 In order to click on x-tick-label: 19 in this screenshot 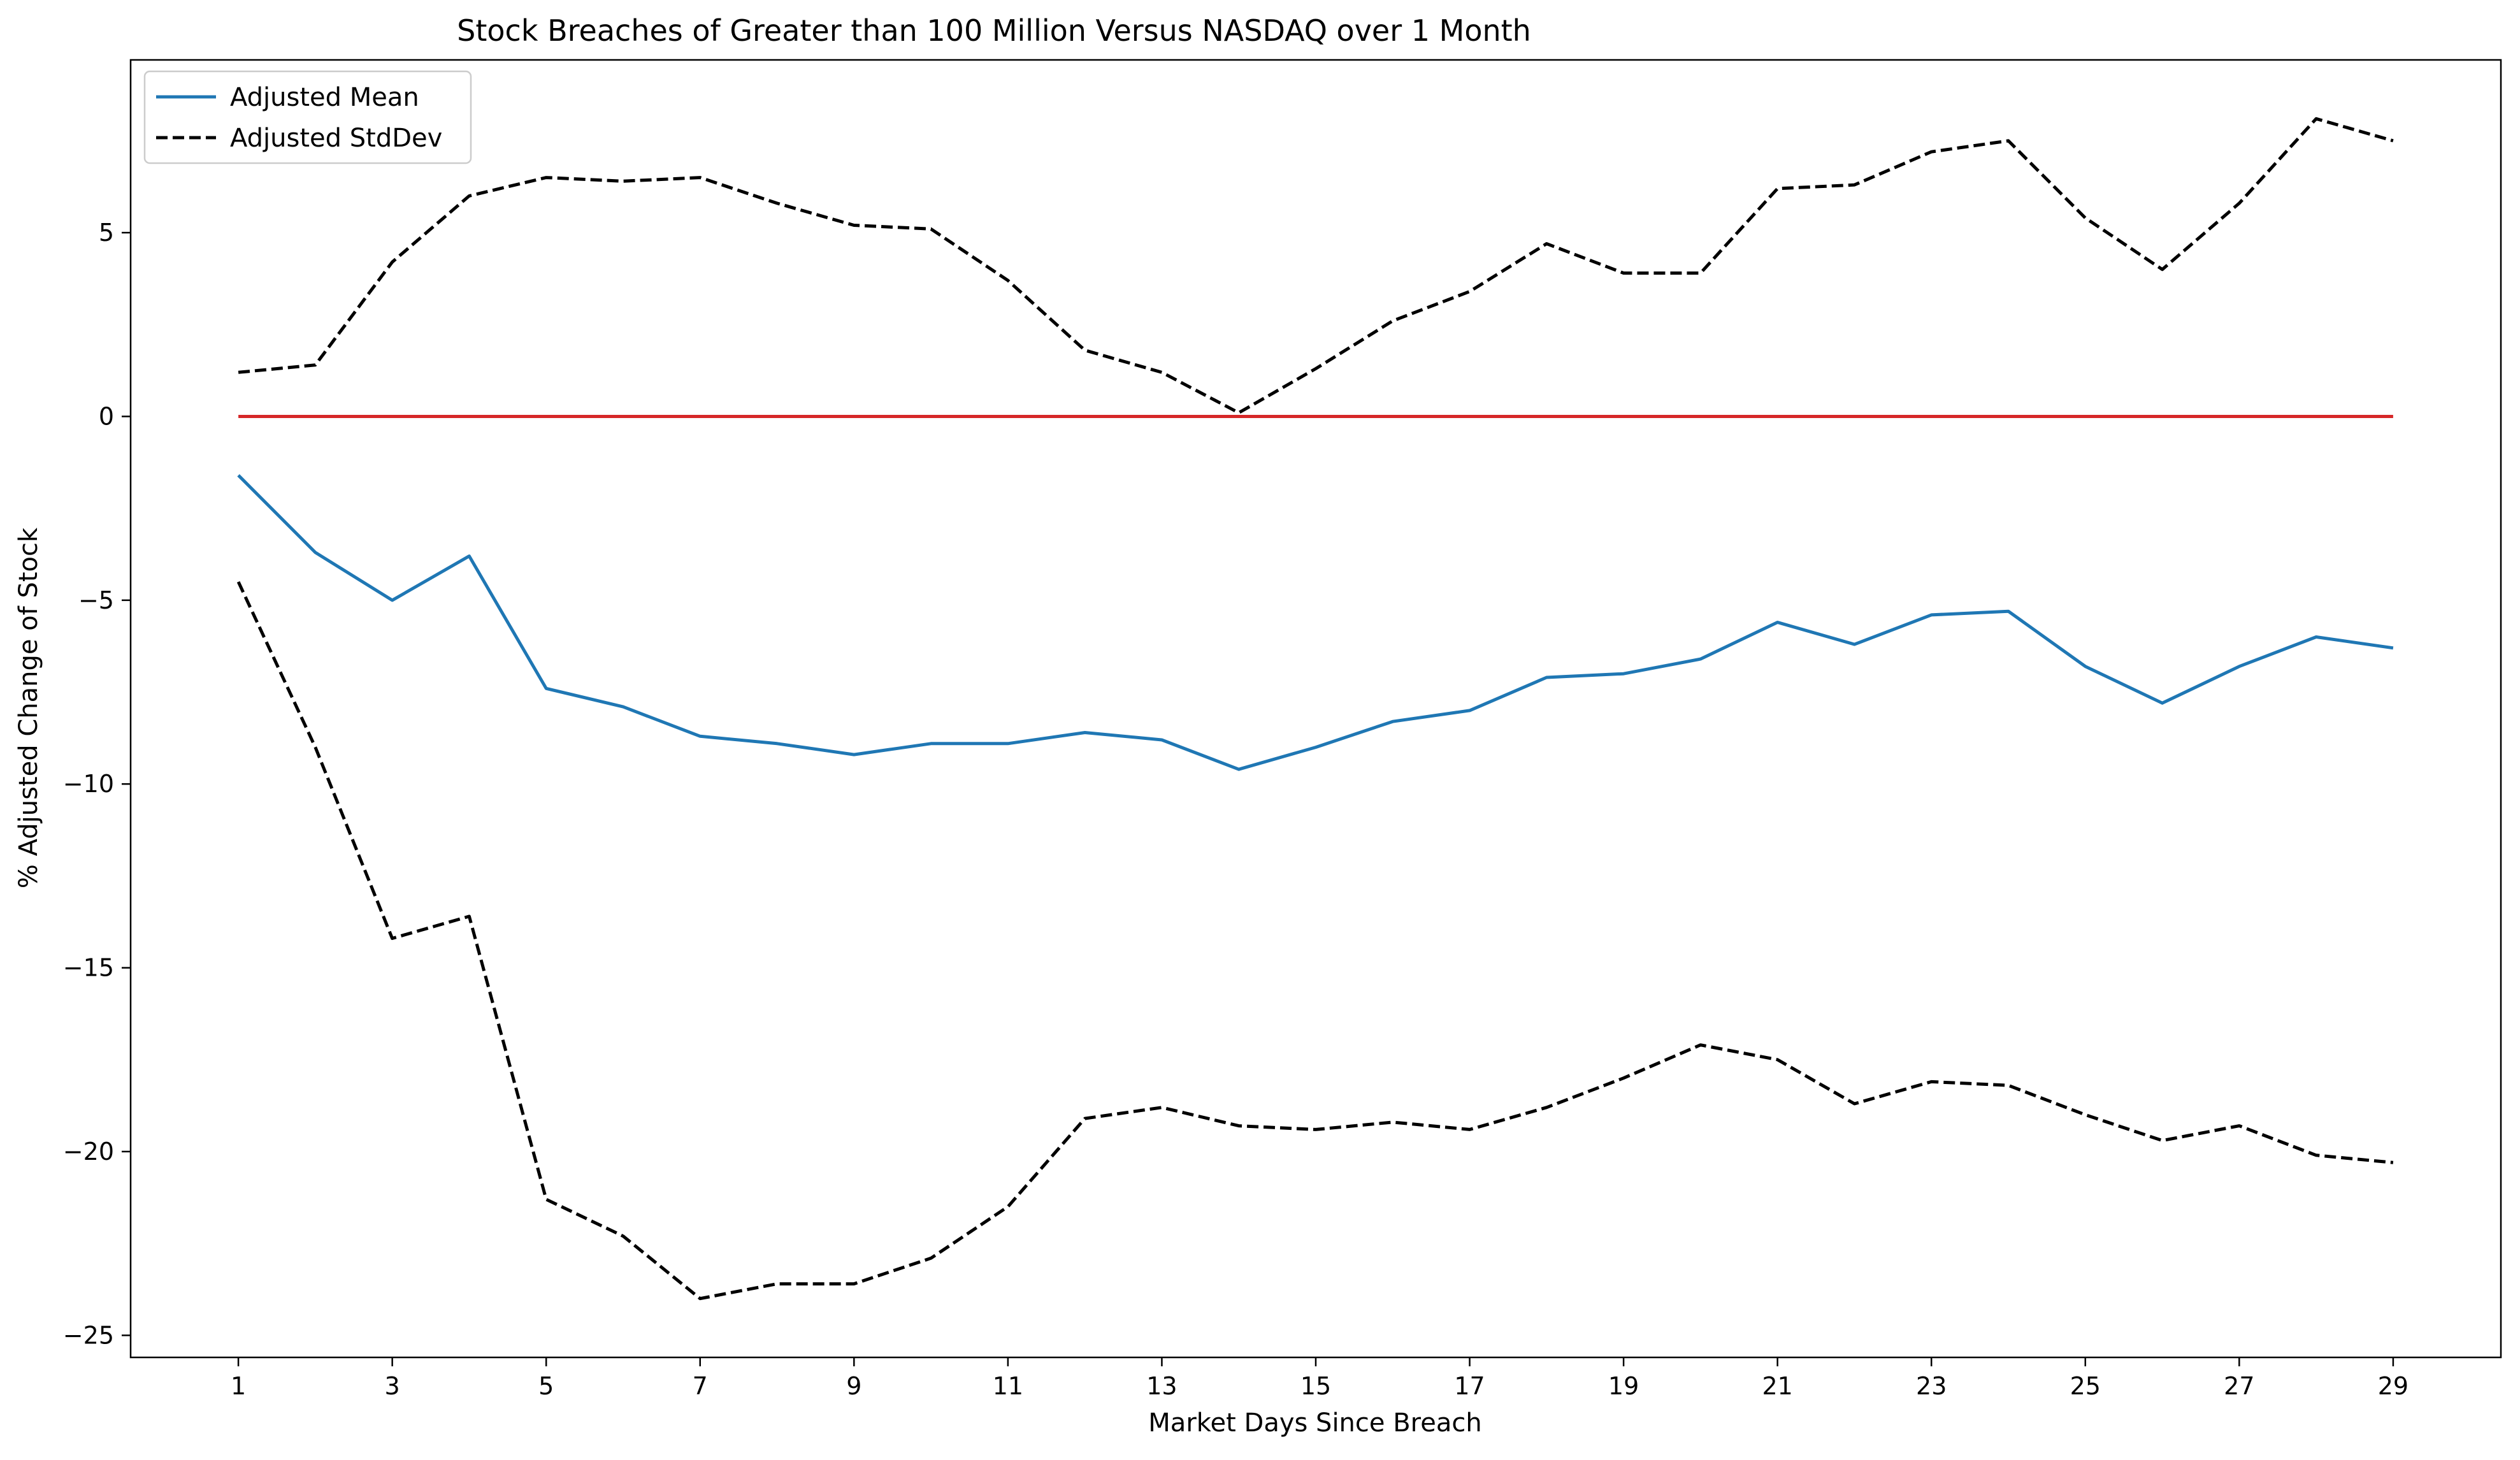, I will do `click(1623, 1386)`.